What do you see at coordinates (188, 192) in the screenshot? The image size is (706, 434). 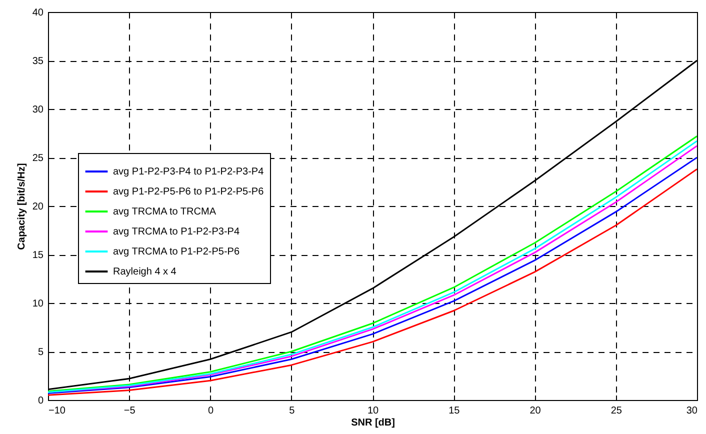 I see `legend-label: avg P1-P2-P5-P6 to P1-P2-P5-P6` at bounding box center [188, 192].